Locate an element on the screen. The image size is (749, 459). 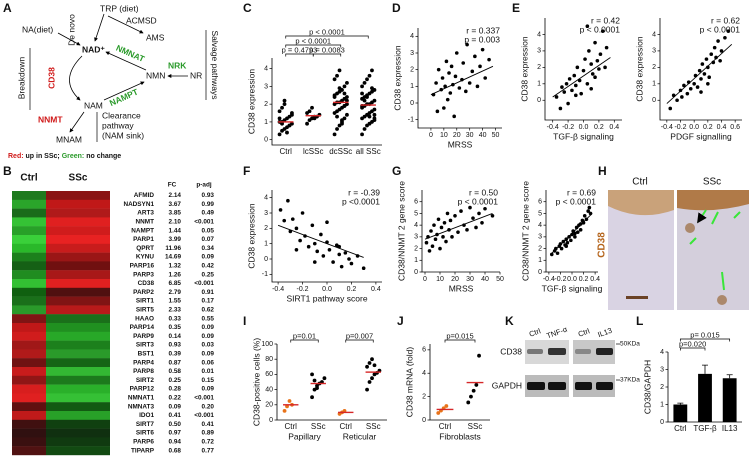
gene-name: BST1 is located at coordinates (146, 353).